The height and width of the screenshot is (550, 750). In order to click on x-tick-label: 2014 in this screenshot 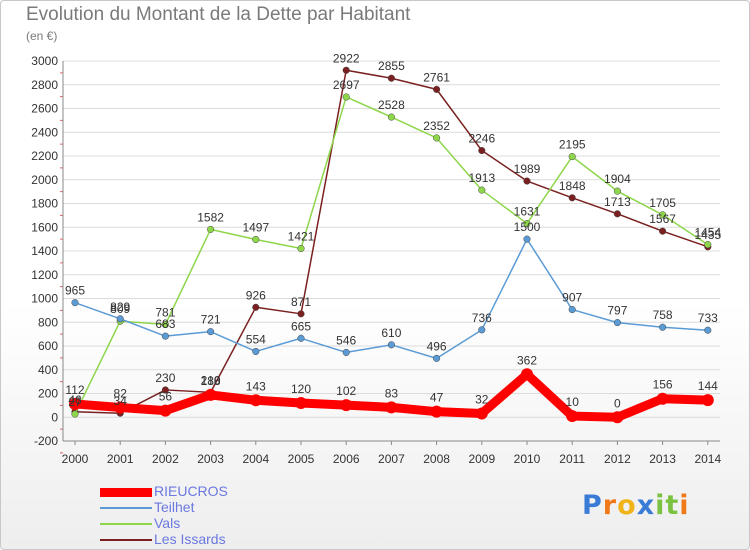, I will do `click(707, 459)`.